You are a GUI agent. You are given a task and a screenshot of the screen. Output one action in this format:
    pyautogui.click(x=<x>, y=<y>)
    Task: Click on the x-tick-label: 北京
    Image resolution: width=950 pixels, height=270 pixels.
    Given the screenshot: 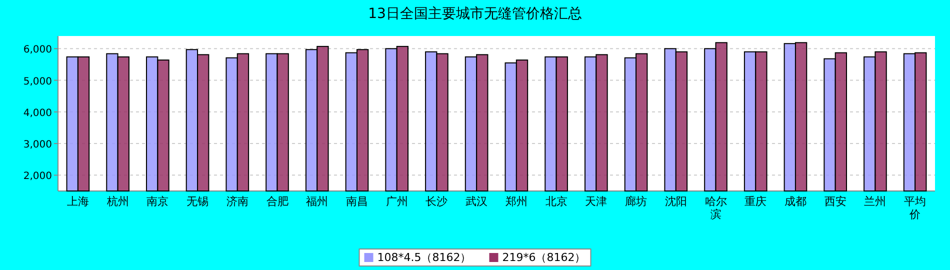 What is the action you would take?
    pyautogui.click(x=556, y=201)
    